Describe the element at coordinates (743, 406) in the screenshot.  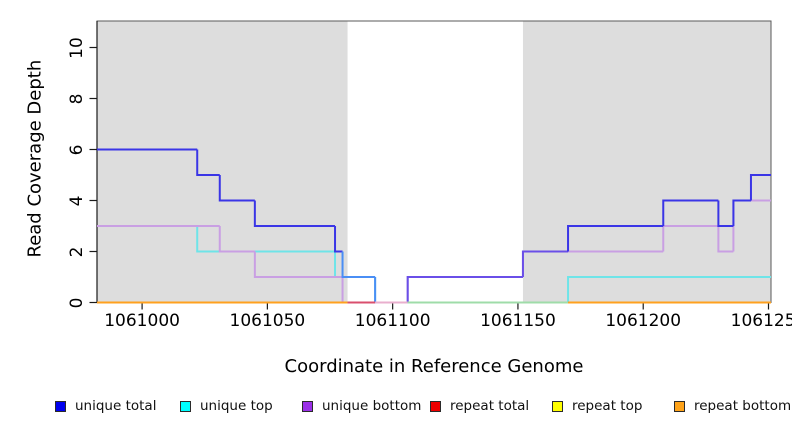
I see `legend-label: repeat bottom` at that location.